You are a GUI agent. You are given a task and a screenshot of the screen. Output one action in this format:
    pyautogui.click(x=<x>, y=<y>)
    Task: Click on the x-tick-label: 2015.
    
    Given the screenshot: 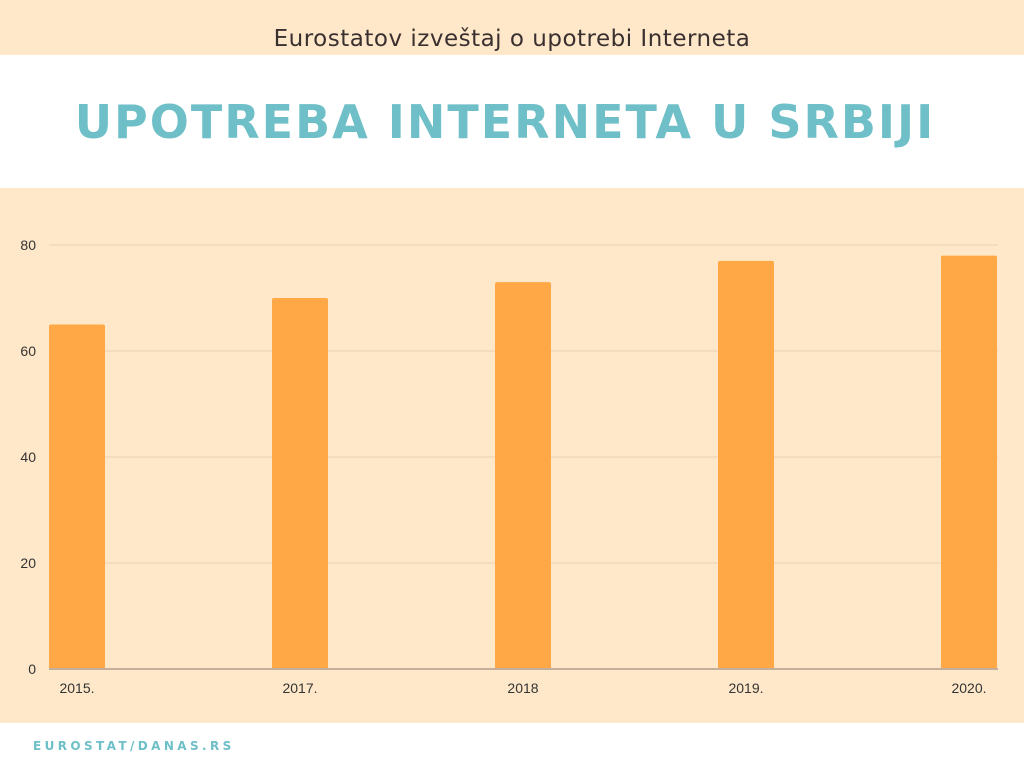 What is the action you would take?
    pyautogui.click(x=76, y=688)
    